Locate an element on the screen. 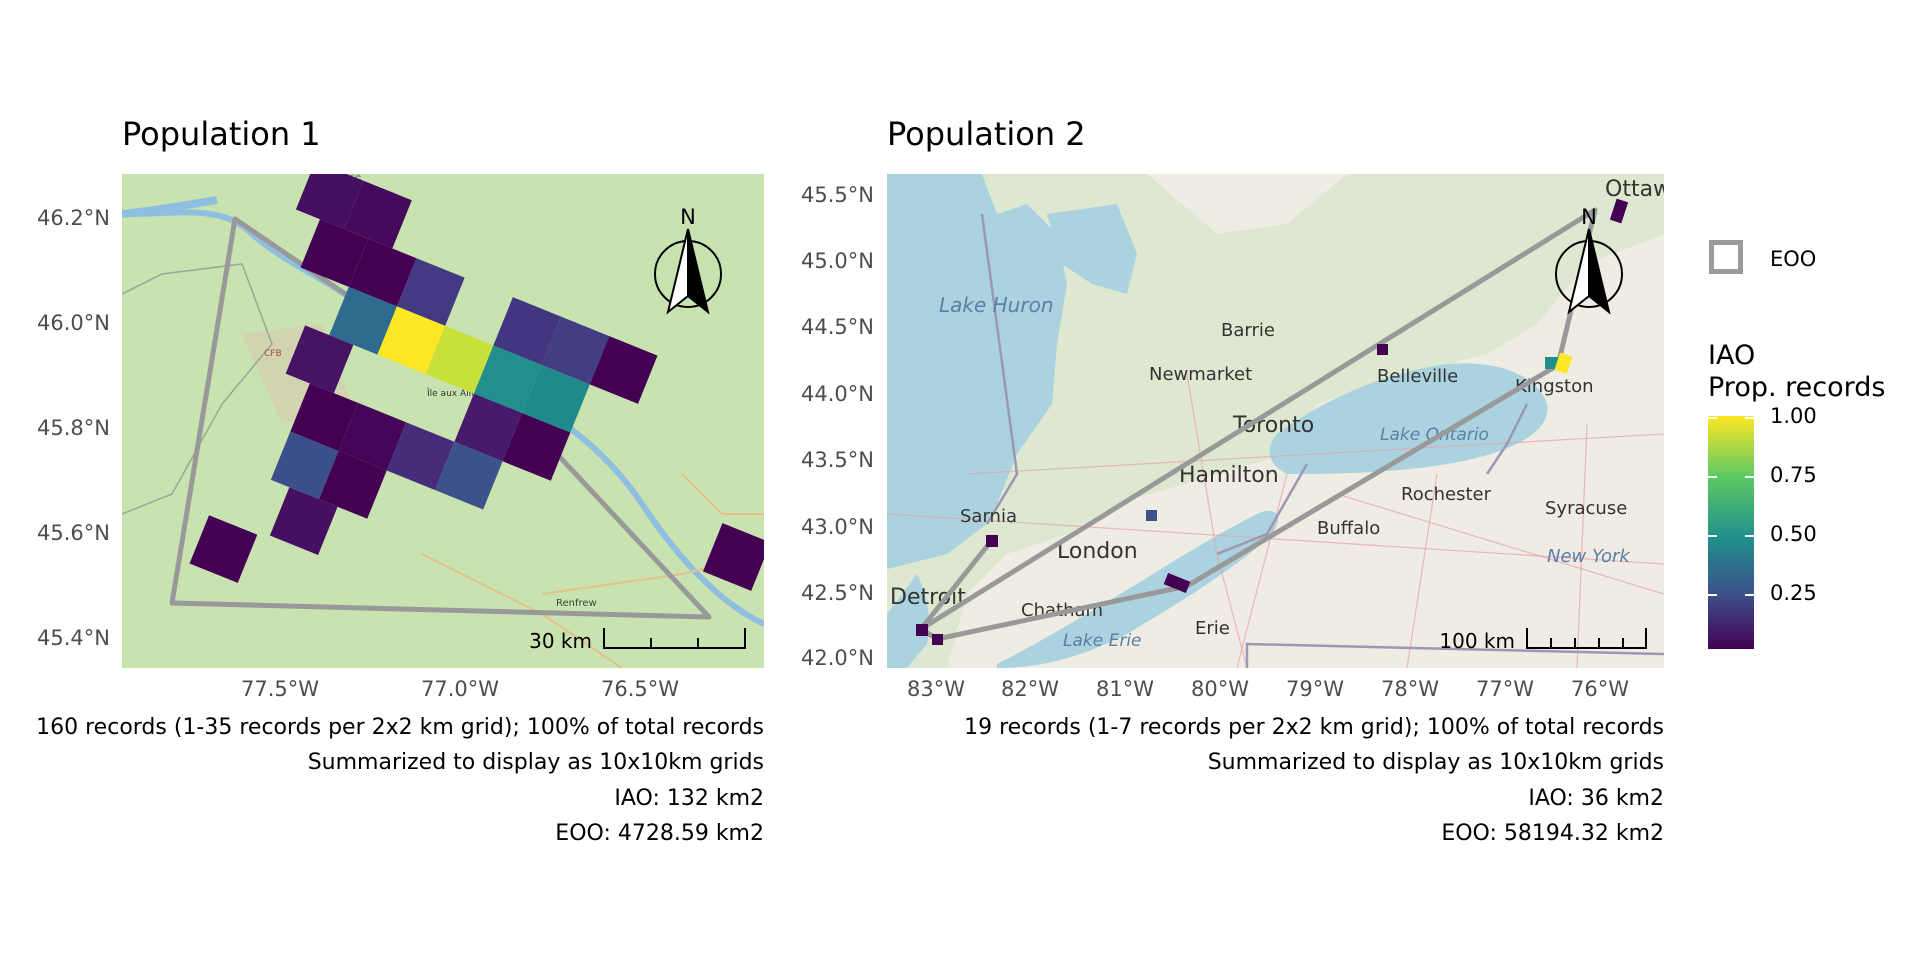  x-tick-label: 81°W is located at coordinates (1125, 689).